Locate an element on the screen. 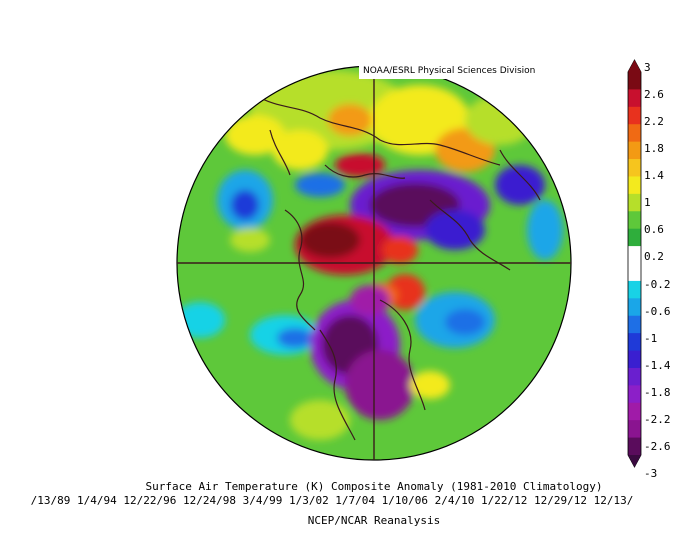  colorbar-tick-label: 2.6 is located at coordinates (654, 95).